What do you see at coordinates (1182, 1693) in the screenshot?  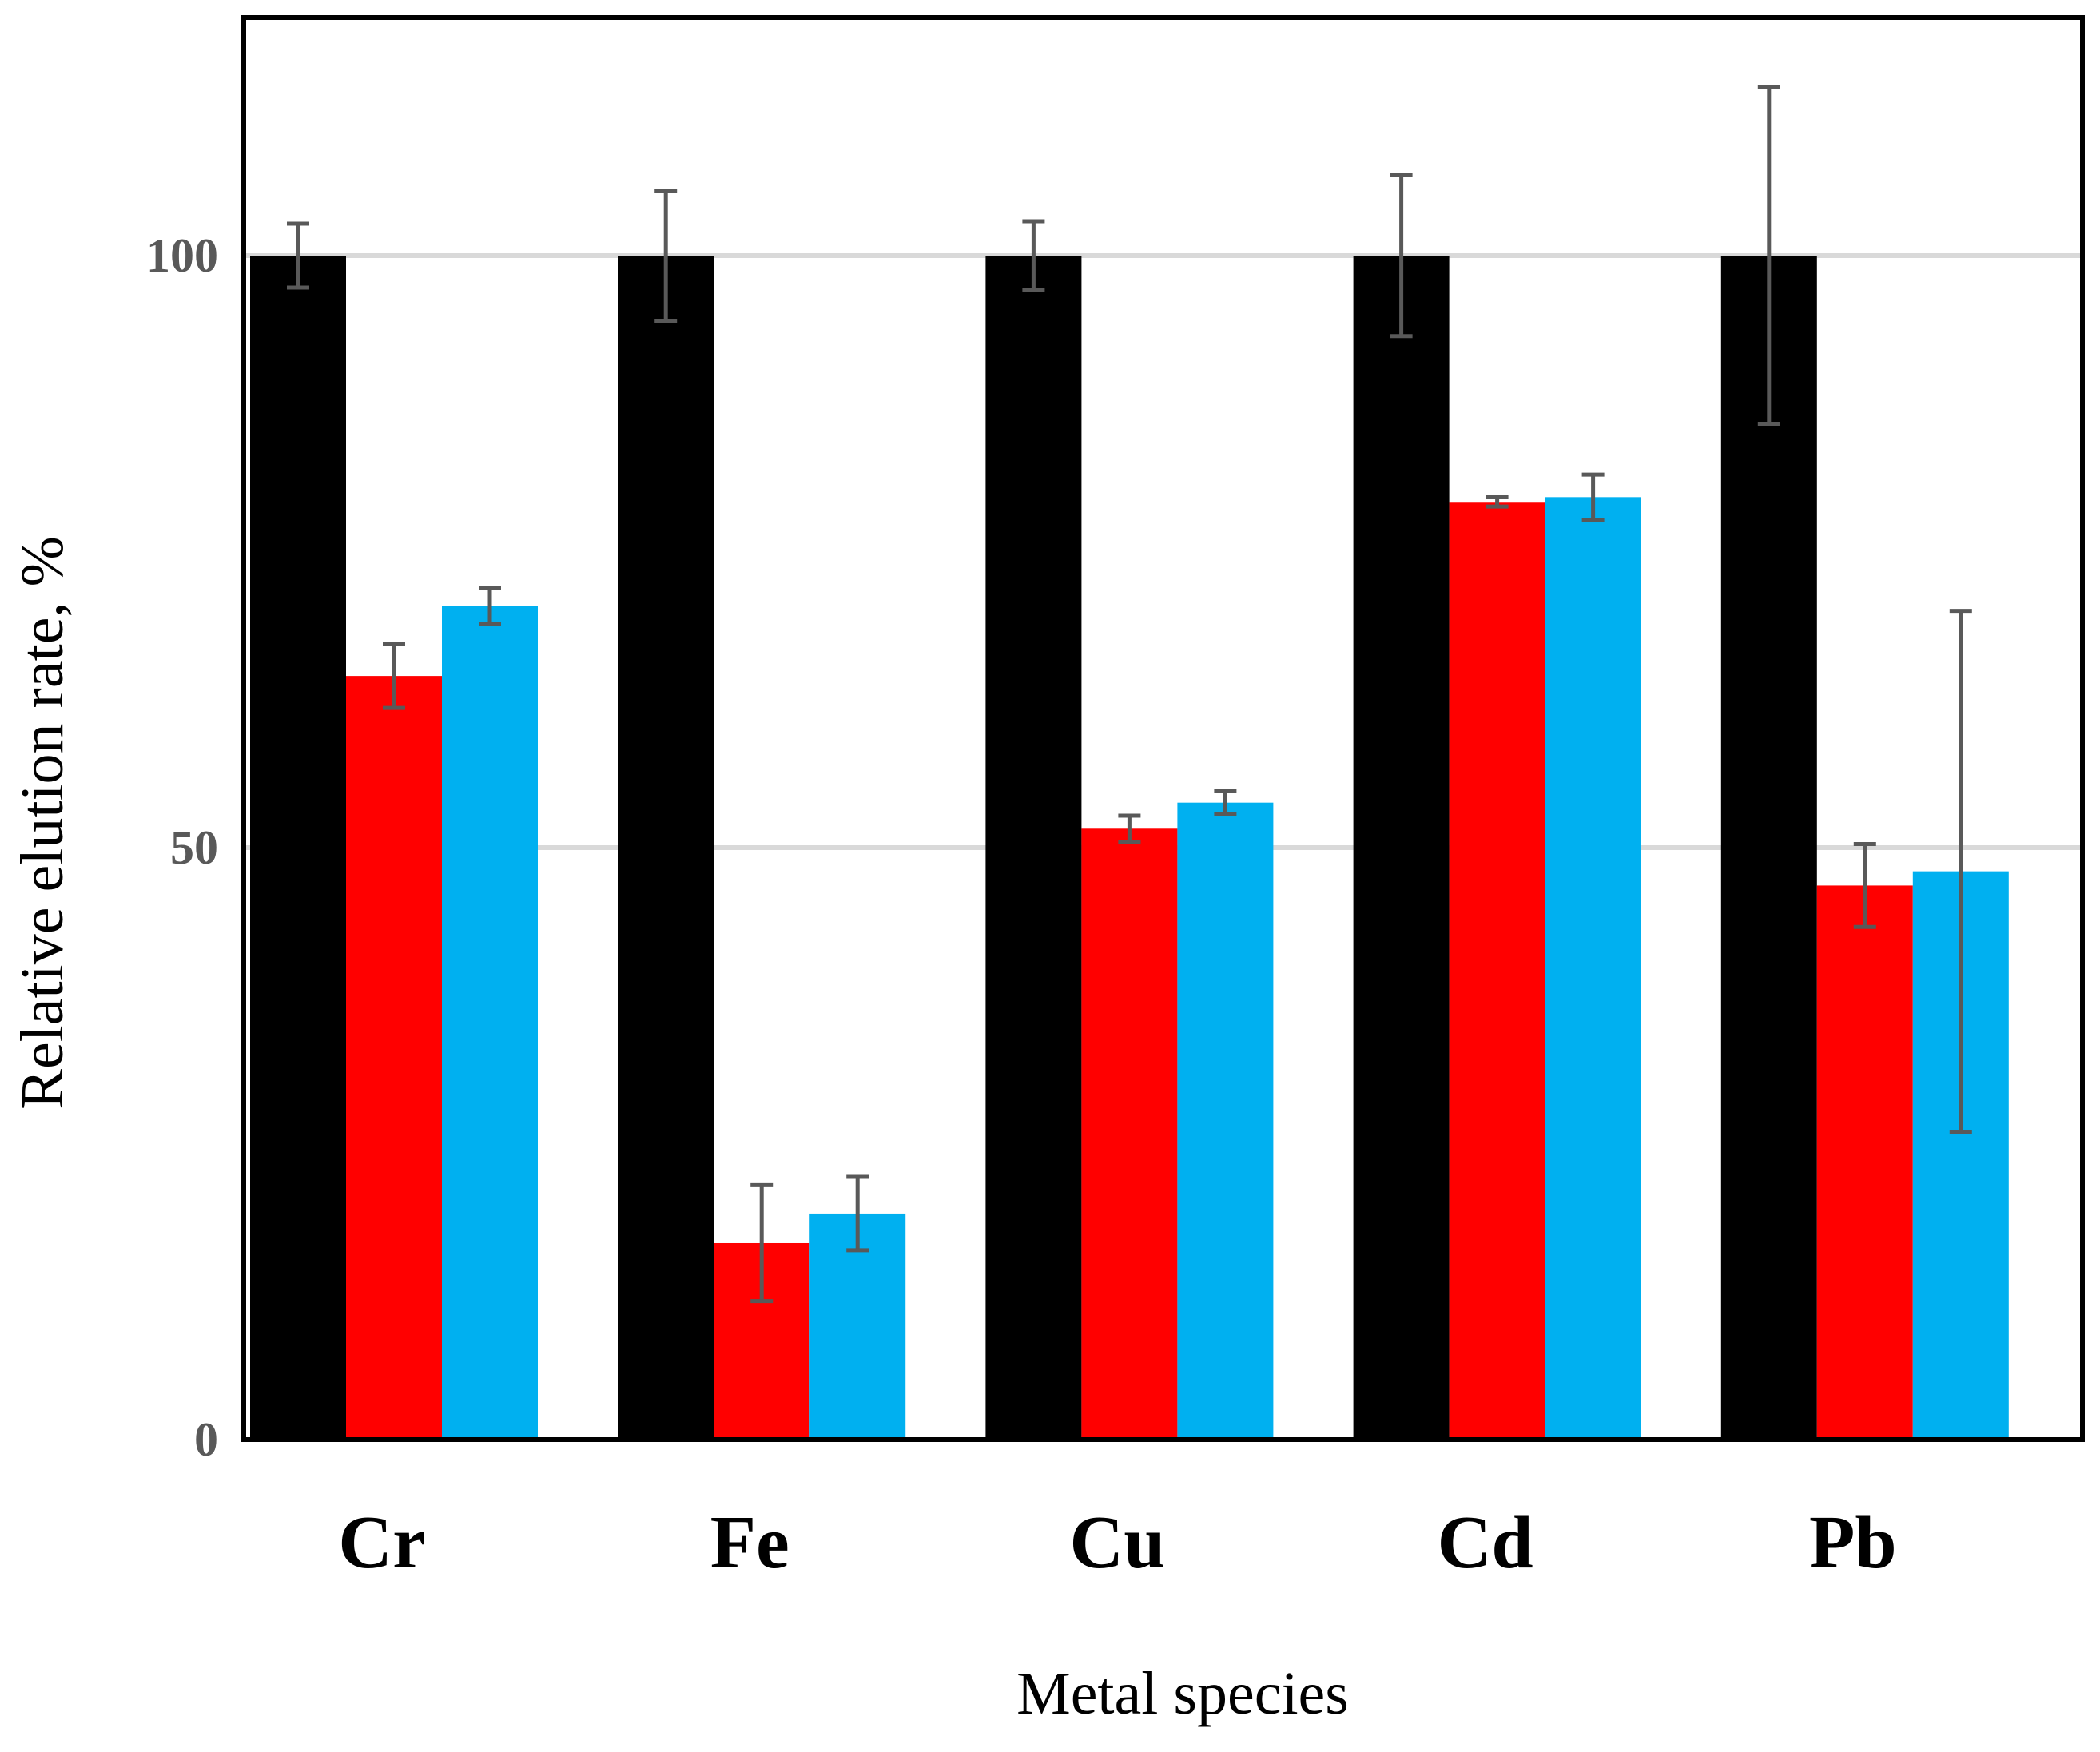 I see `x-axis-title: Metal species` at bounding box center [1182, 1693].